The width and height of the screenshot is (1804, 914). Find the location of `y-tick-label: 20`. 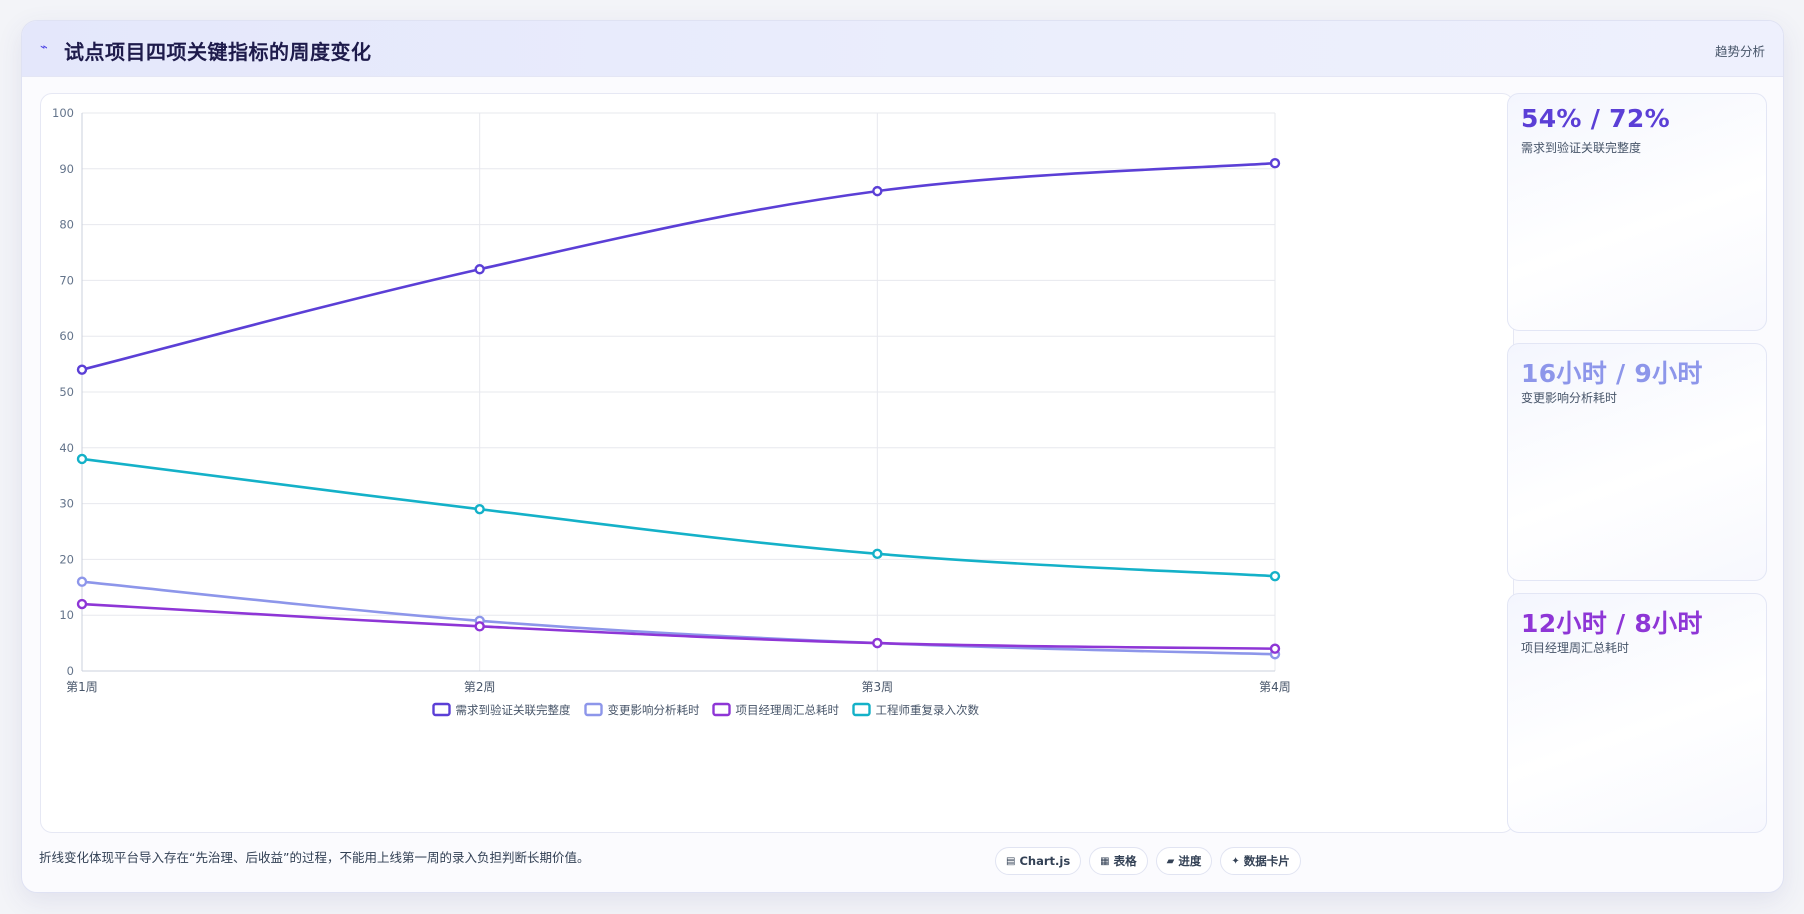

y-tick-label: 20 is located at coordinates (66, 559).